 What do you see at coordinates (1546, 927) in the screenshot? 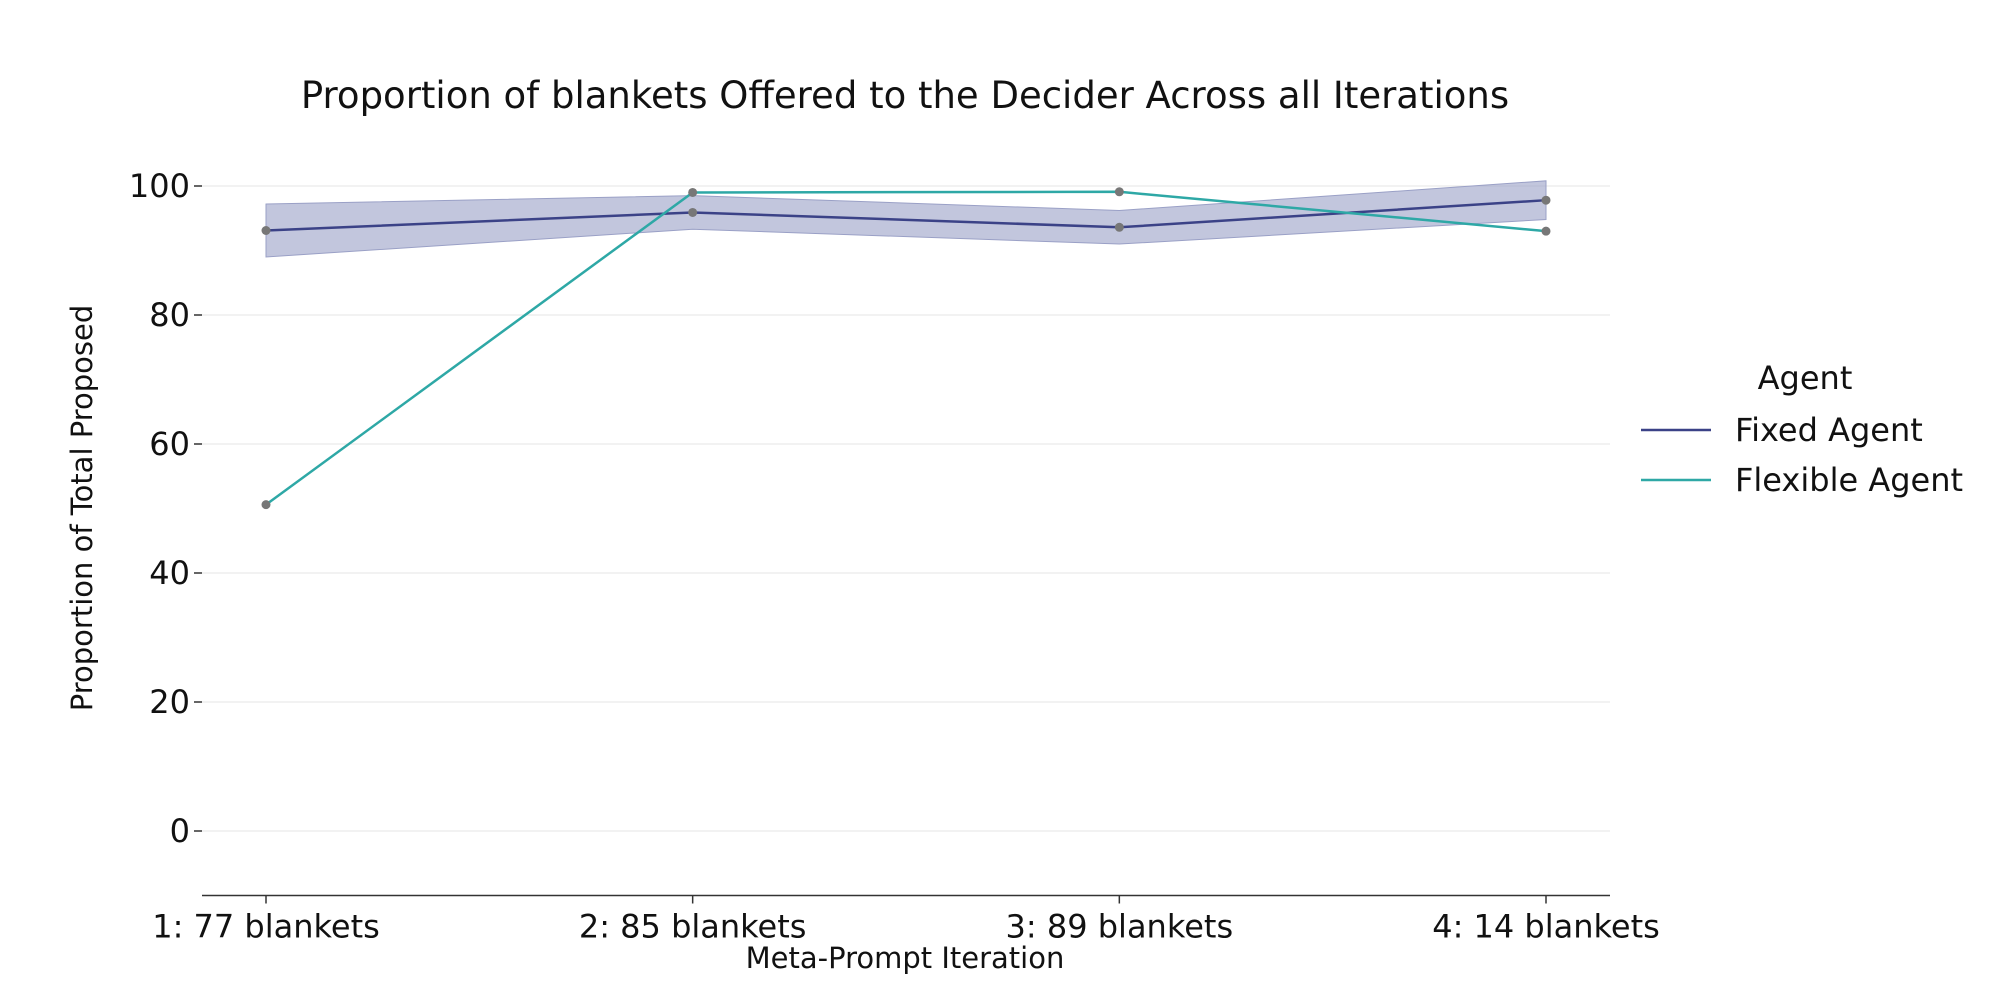
I see `x-tick-label: 4: 14 blankets` at bounding box center [1546, 927].